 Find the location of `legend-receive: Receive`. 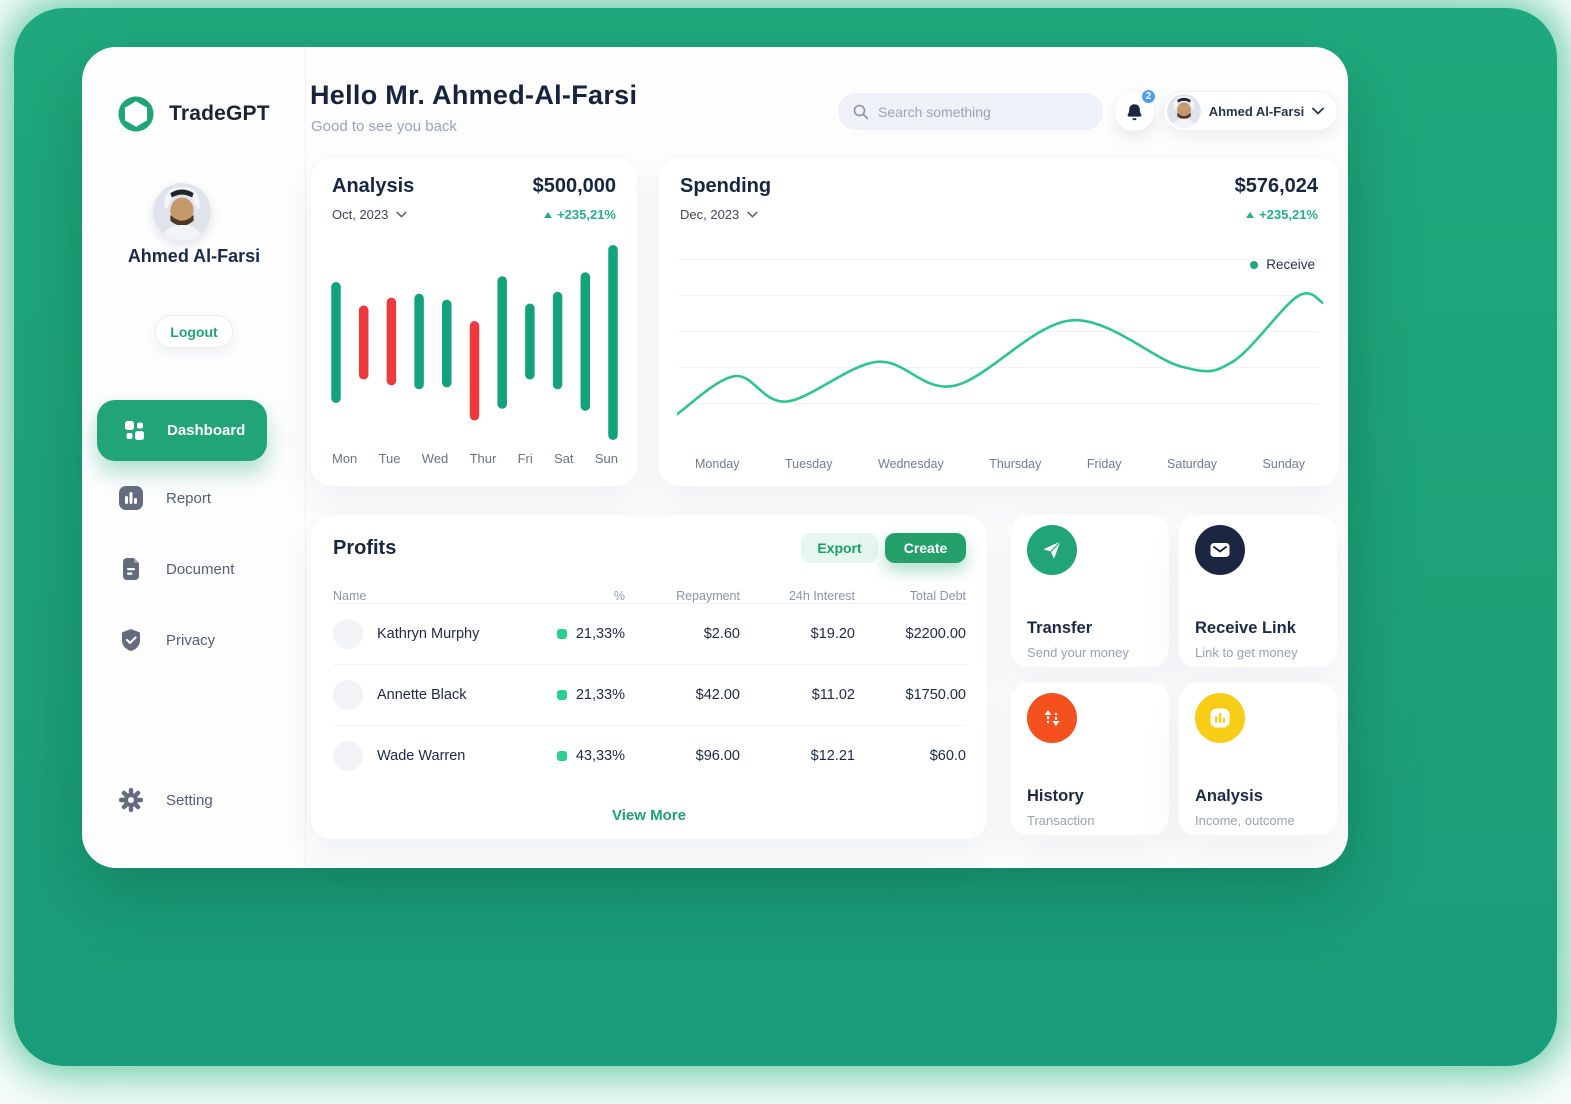

legend-receive: Receive is located at coordinates (1282, 264).